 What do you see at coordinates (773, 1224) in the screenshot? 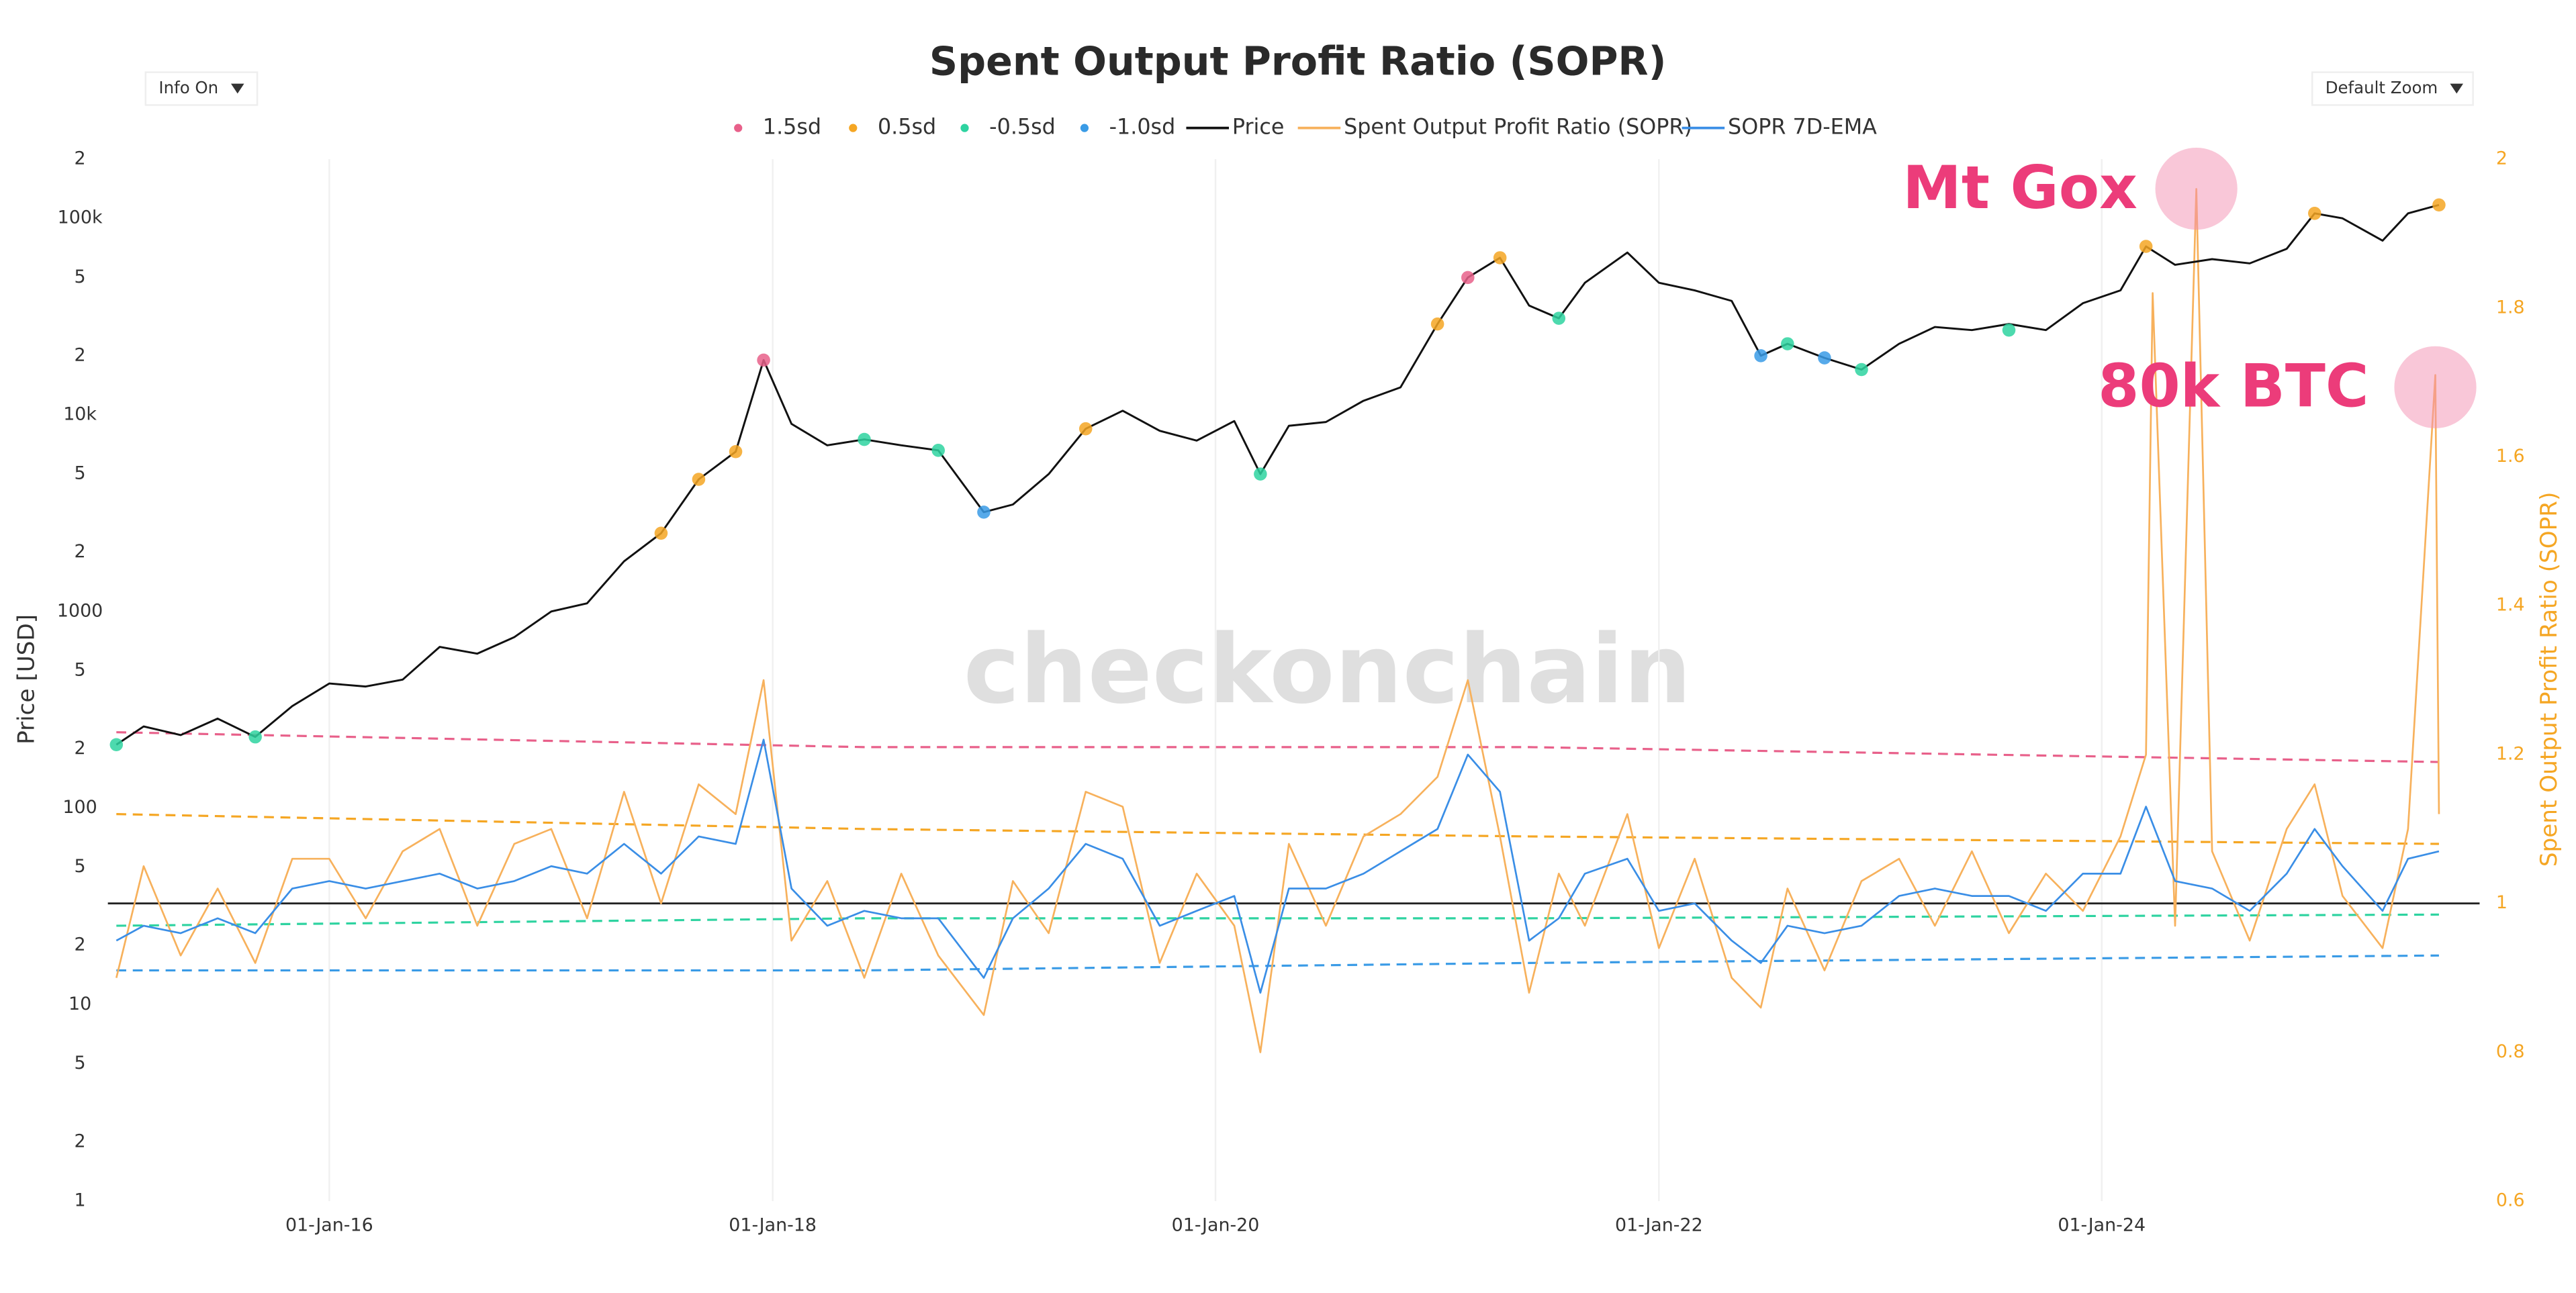
I see `x-tick-label: 01-Jan-18` at bounding box center [773, 1224].